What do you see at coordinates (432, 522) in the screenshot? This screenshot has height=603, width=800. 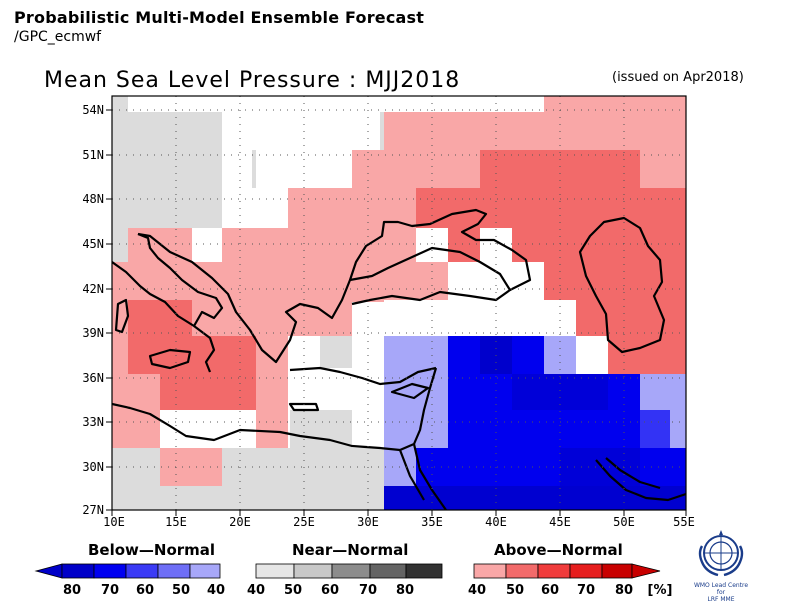 I see `lon-label: 35E` at bounding box center [432, 522].